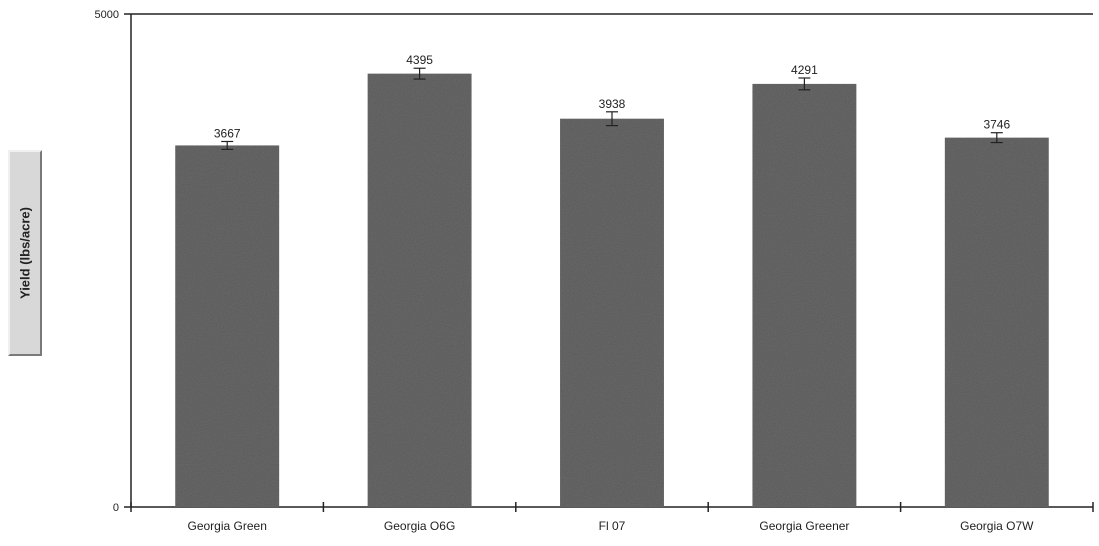  Describe the element at coordinates (996, 125) in the screenshot. I see `data-label: 3746` at that location.